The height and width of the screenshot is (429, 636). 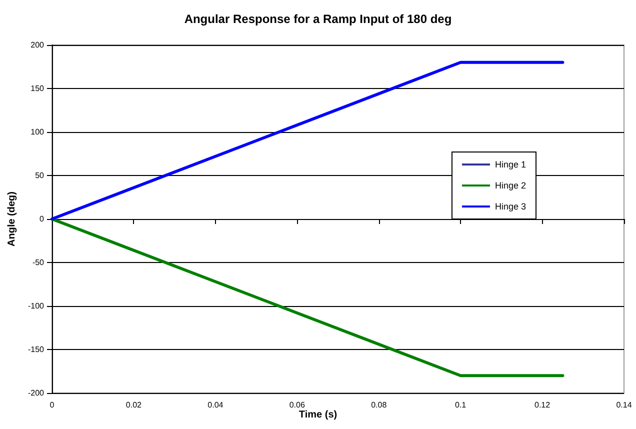 What do you see at coordinates (42, 219) in the screenshot?
I see `y-tick-label: 0` at bounding box center [42, 219].